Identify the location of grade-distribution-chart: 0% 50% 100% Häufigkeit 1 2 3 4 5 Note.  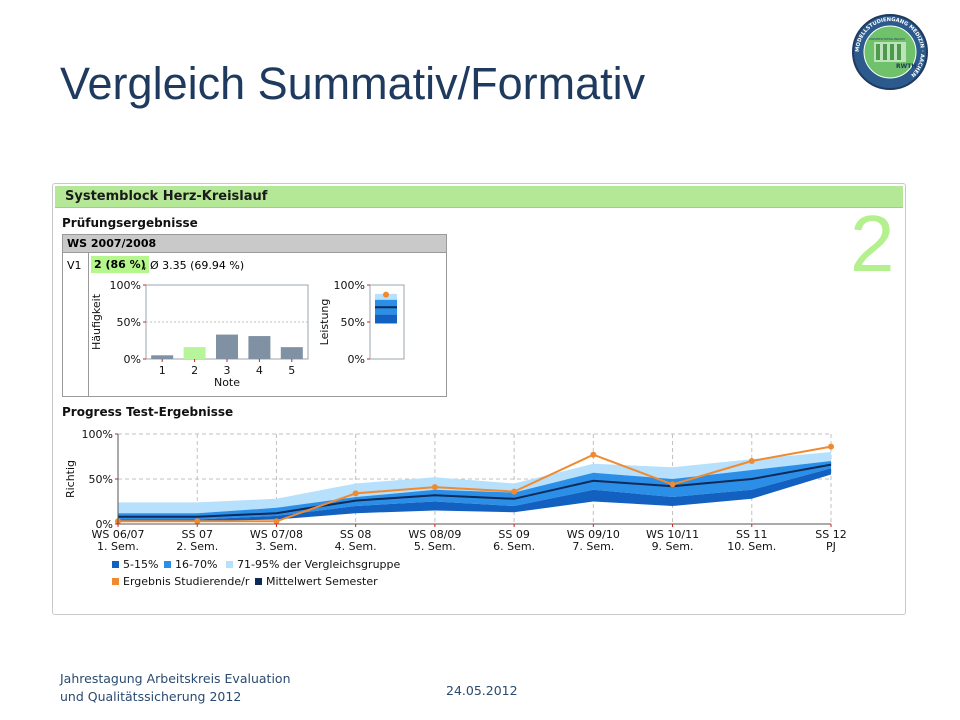
(199, 334).